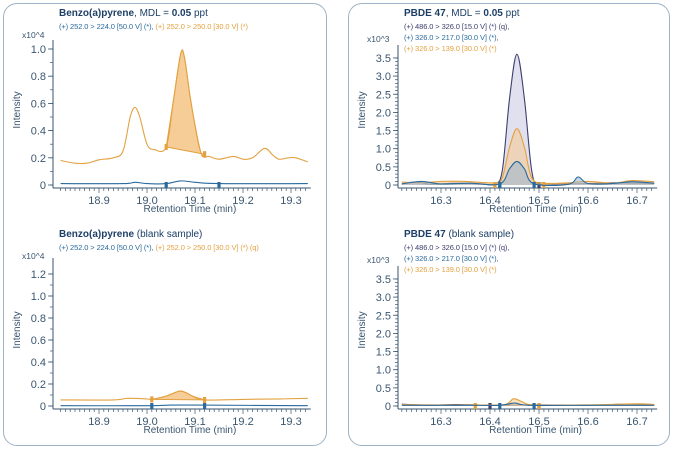  What do you see at coordinates (462, 13) in the screenshot?
I see `chart-title: PBDE 47, MDL = 0.05 ppt` at bounding box center [462, 13].